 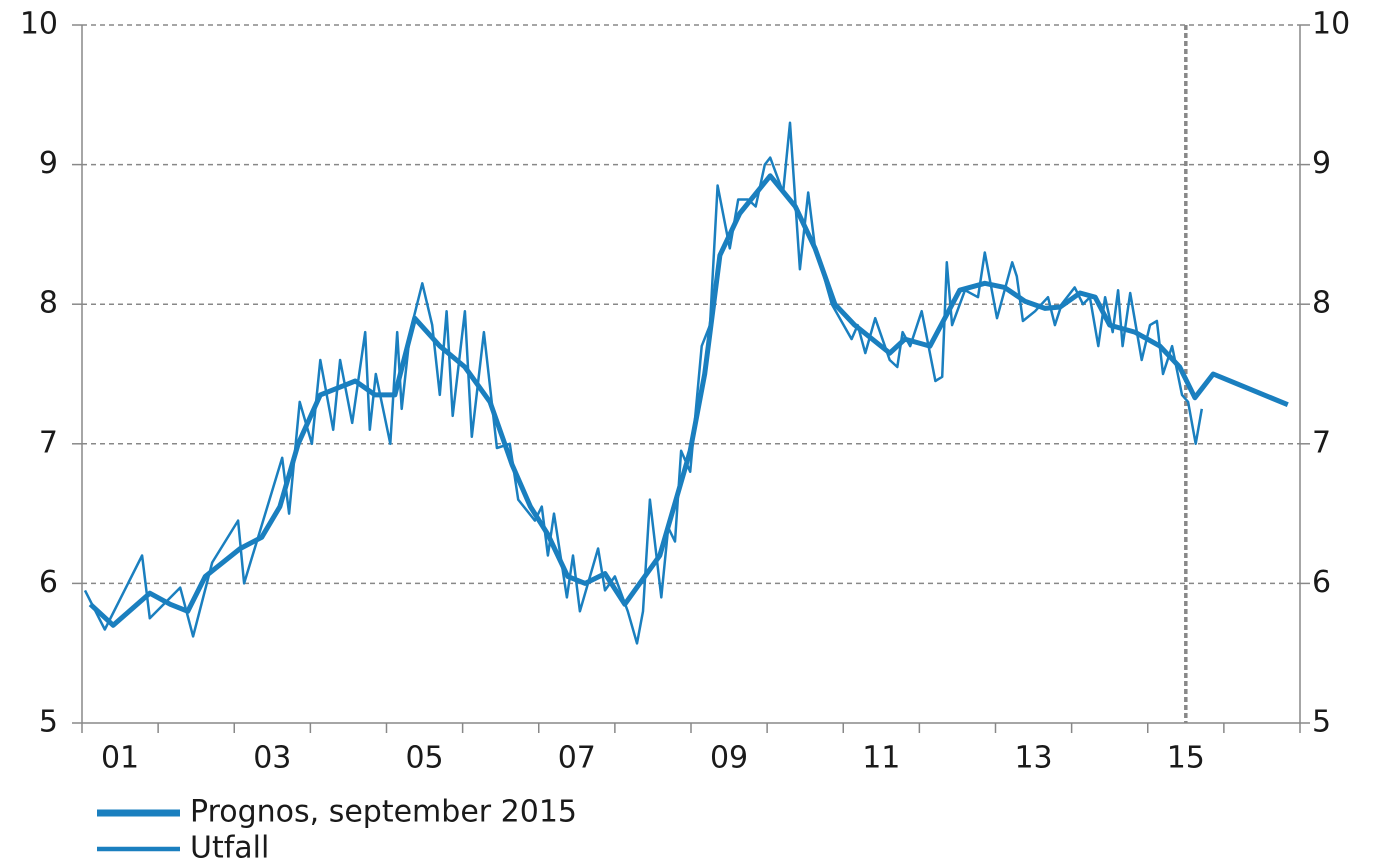 I want to click on x-tick-label: 01, so click(x=120, y=758).